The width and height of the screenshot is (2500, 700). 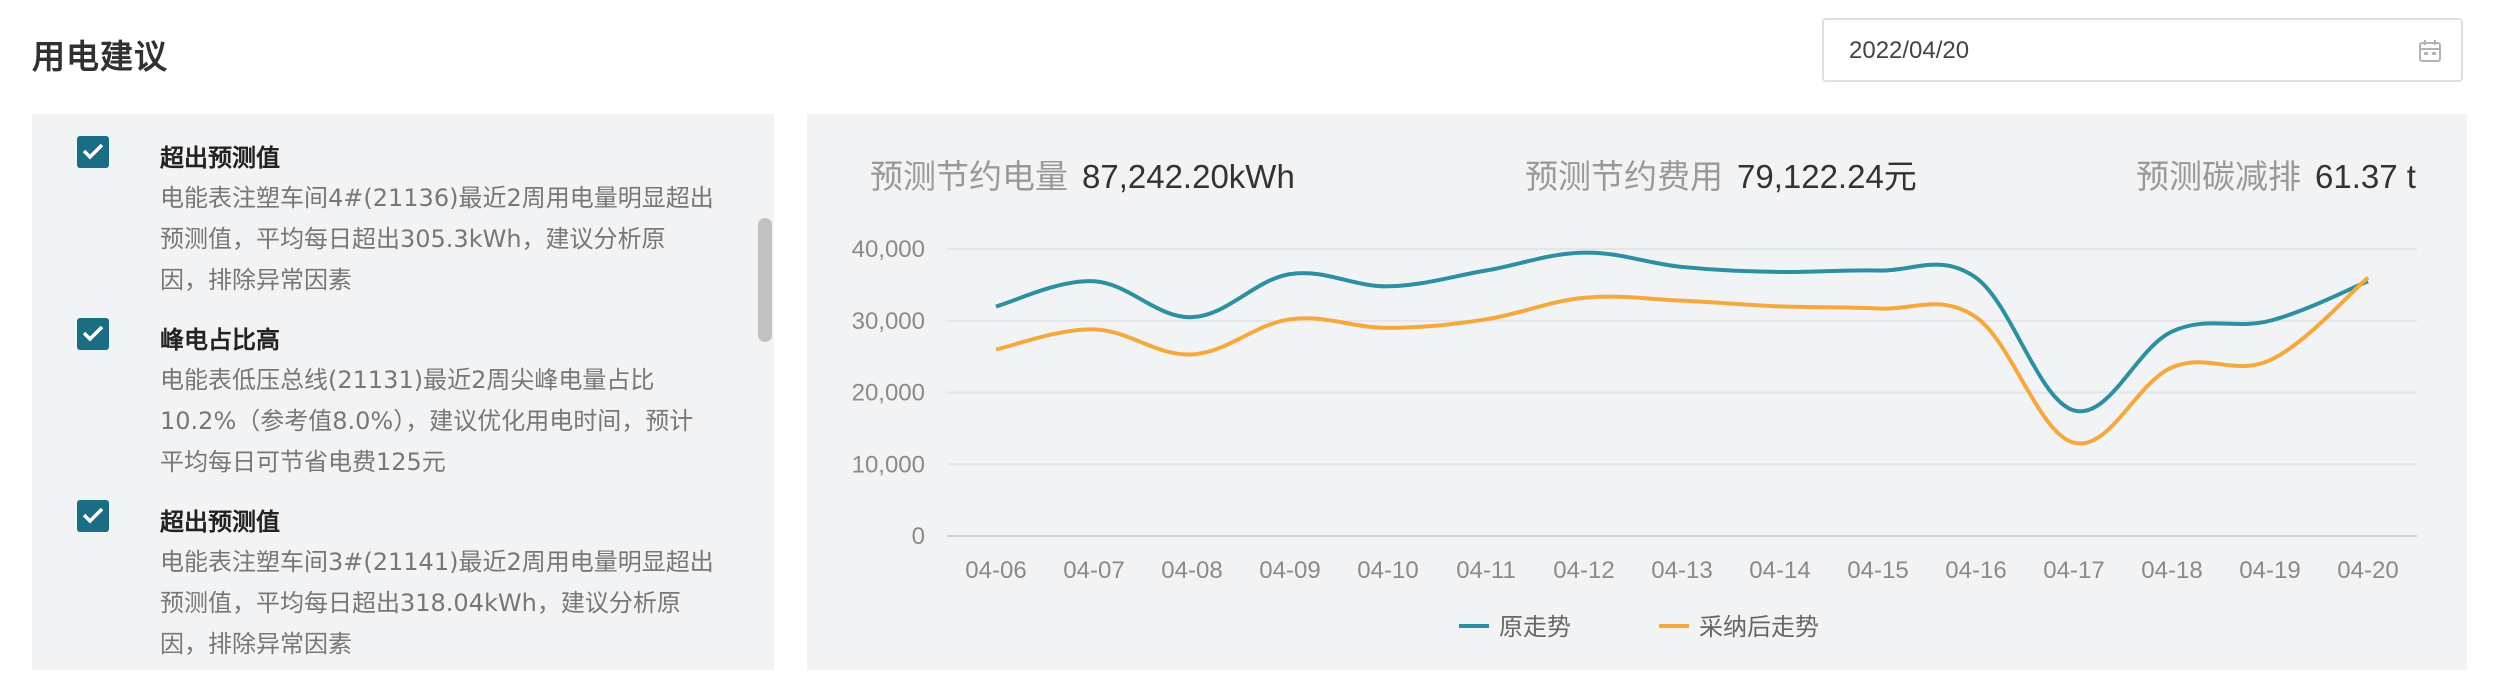 I want to click on x-tick-label: 04-18, so click(x=2171, y=570).